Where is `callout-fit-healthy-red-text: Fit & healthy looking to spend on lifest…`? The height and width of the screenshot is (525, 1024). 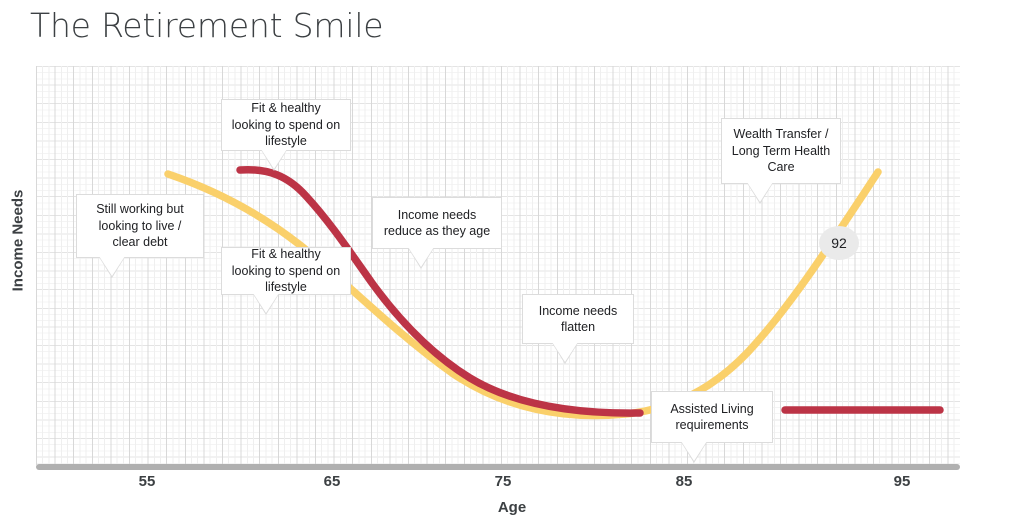 callout-fit-healthy-red-text: Fit & healthy looking to spend on lifest… is located at coordinates (286, 125).